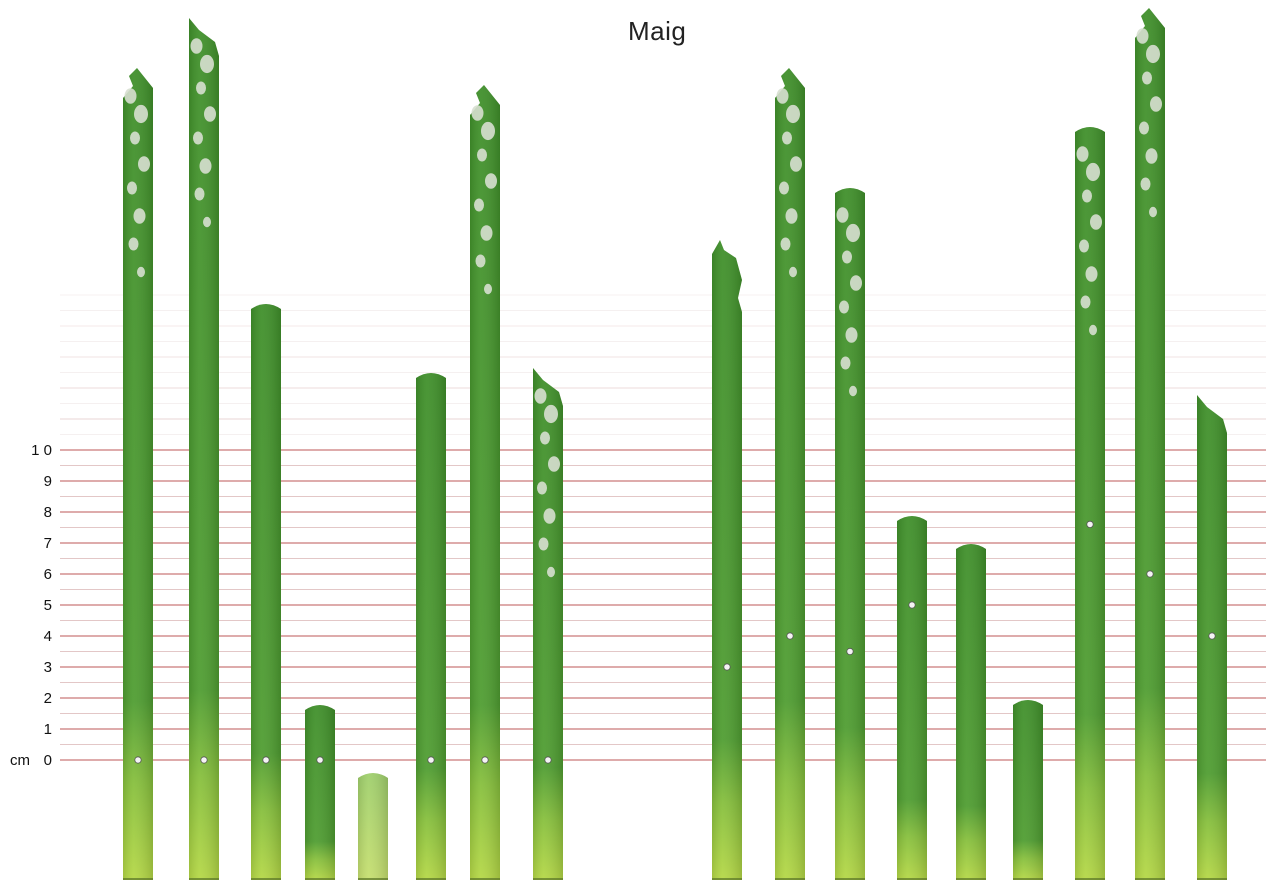 The height and width of the screenshot is (883, 1269). I want to click on chart-title: Maig, so click(657, 31).